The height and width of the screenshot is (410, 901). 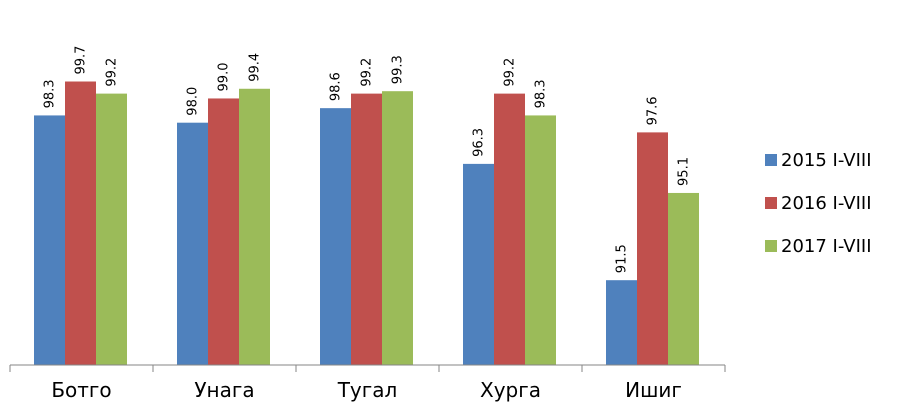 I want to click on data-label-0-0: 98.3, so click(x=50, y=93).